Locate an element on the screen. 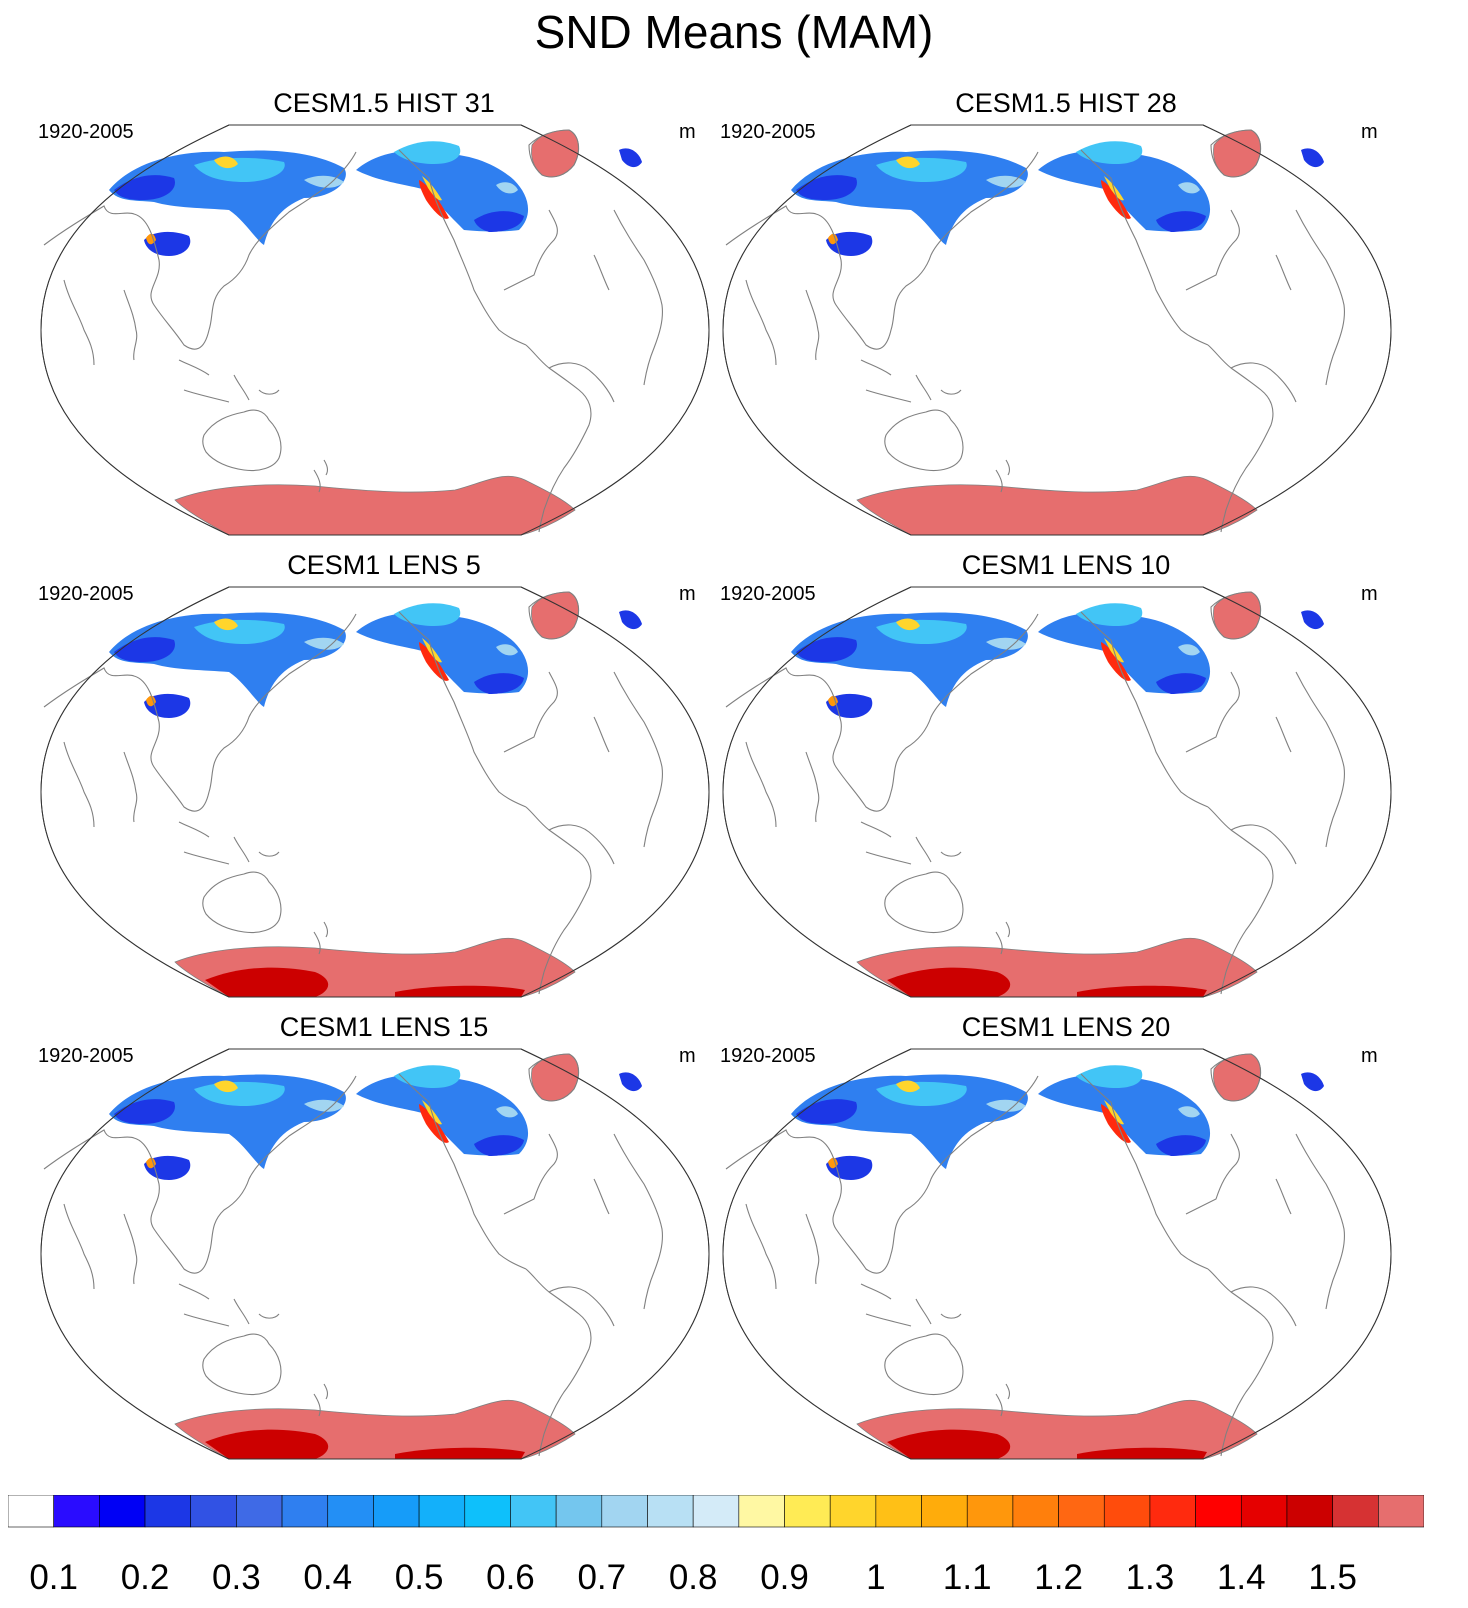 The width and height of the screenshot is (1468, 1608). colorbar-tick-label: 1.4 is located at coordinates (1241, 1577).